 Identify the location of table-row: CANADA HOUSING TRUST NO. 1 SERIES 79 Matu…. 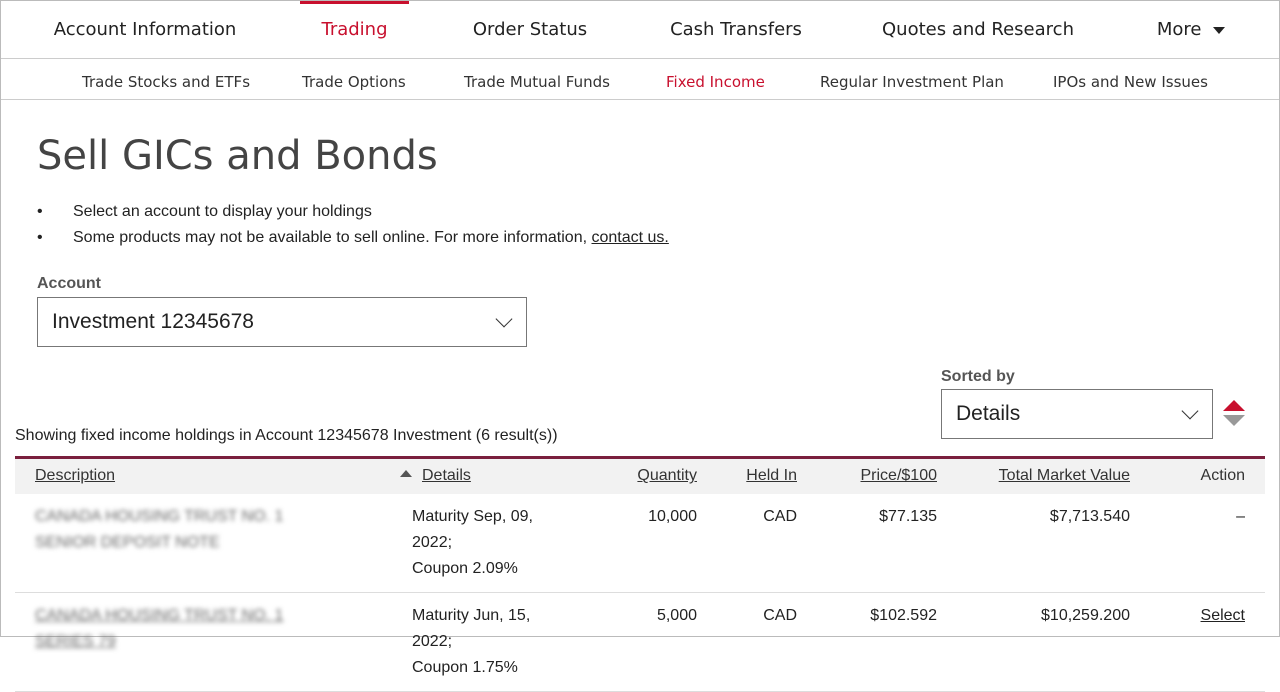
(640, 642).